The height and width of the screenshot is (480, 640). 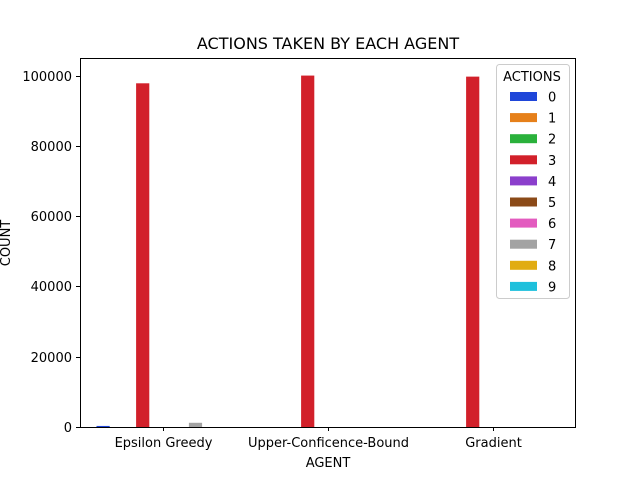 I want to click on legend: ACTIONS 0 1 2 3 4 5 6 7 8 9, so click(x=533, y=181).